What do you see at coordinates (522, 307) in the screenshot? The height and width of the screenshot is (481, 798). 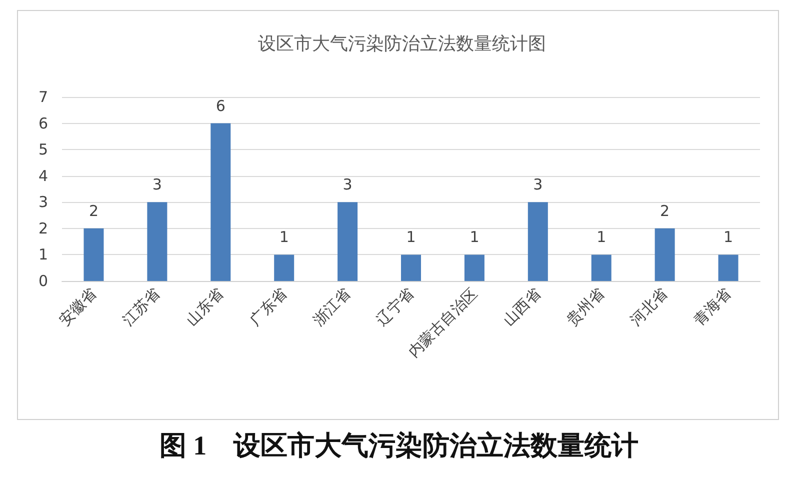 I see `x-tick-label: 山西省` at bounding box center [522, 307].